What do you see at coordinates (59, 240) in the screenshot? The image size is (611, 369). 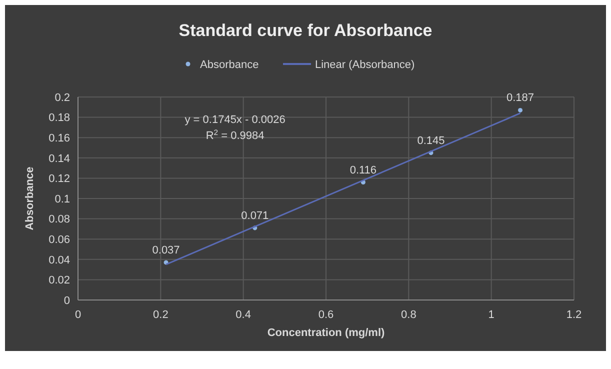 I see `y-tick-label: 0.06` at bounding box center [59, 240].